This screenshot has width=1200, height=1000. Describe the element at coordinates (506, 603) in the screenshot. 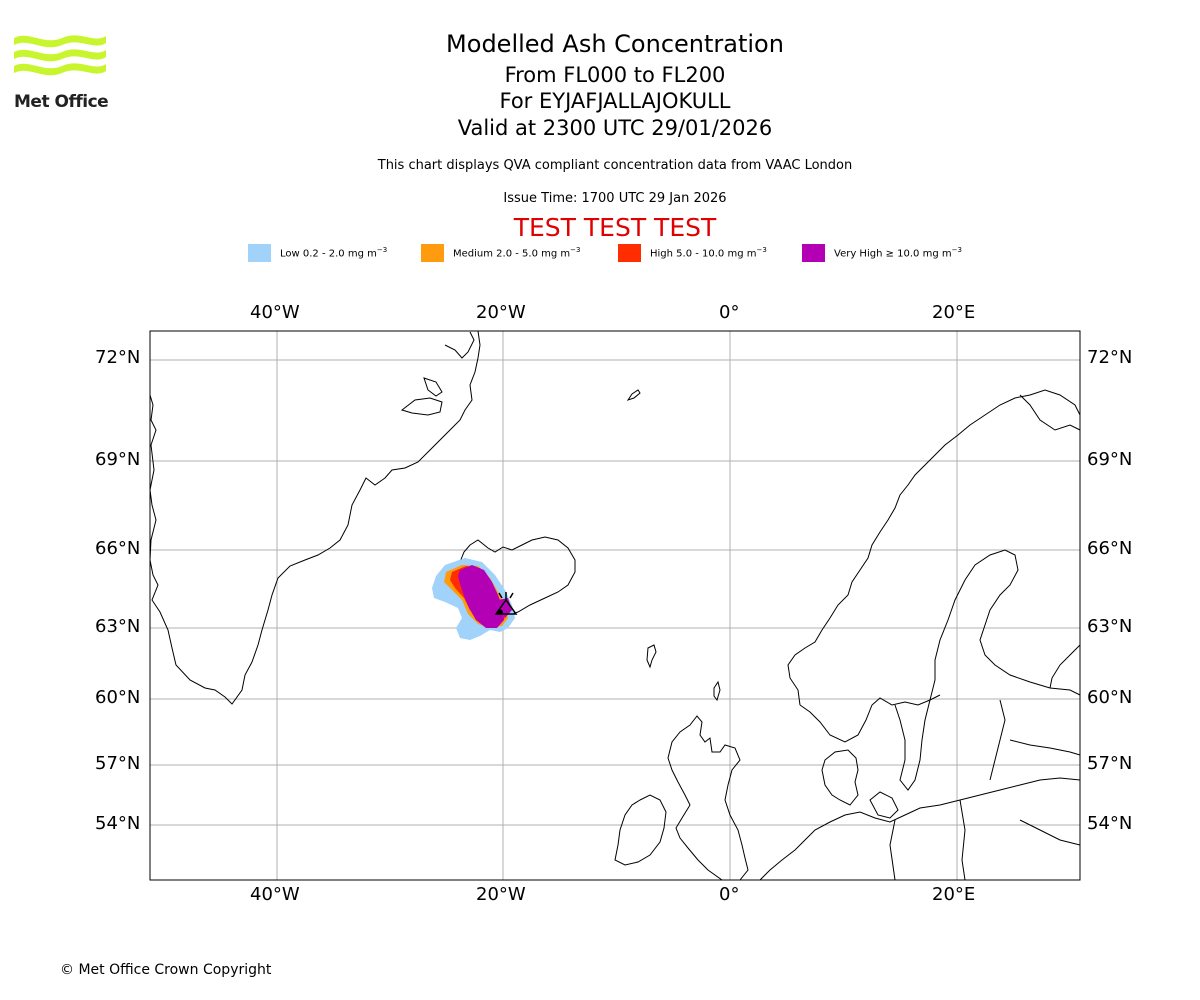

I see `volcano-icon` at that location.